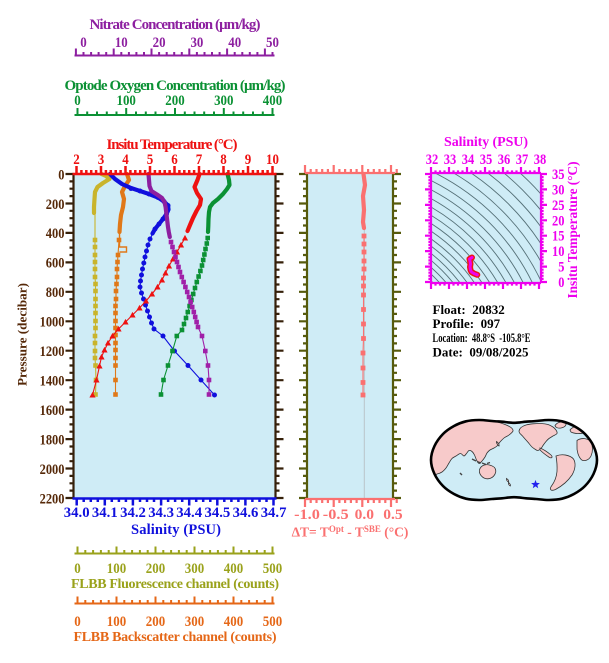 This screenshot has width=609, height=663. What do you see at coordinates (175, 25) in the screenshot?
I see `svg-text: Nitrate Concentration (μm/kg)` at bounding box center [175, 25].